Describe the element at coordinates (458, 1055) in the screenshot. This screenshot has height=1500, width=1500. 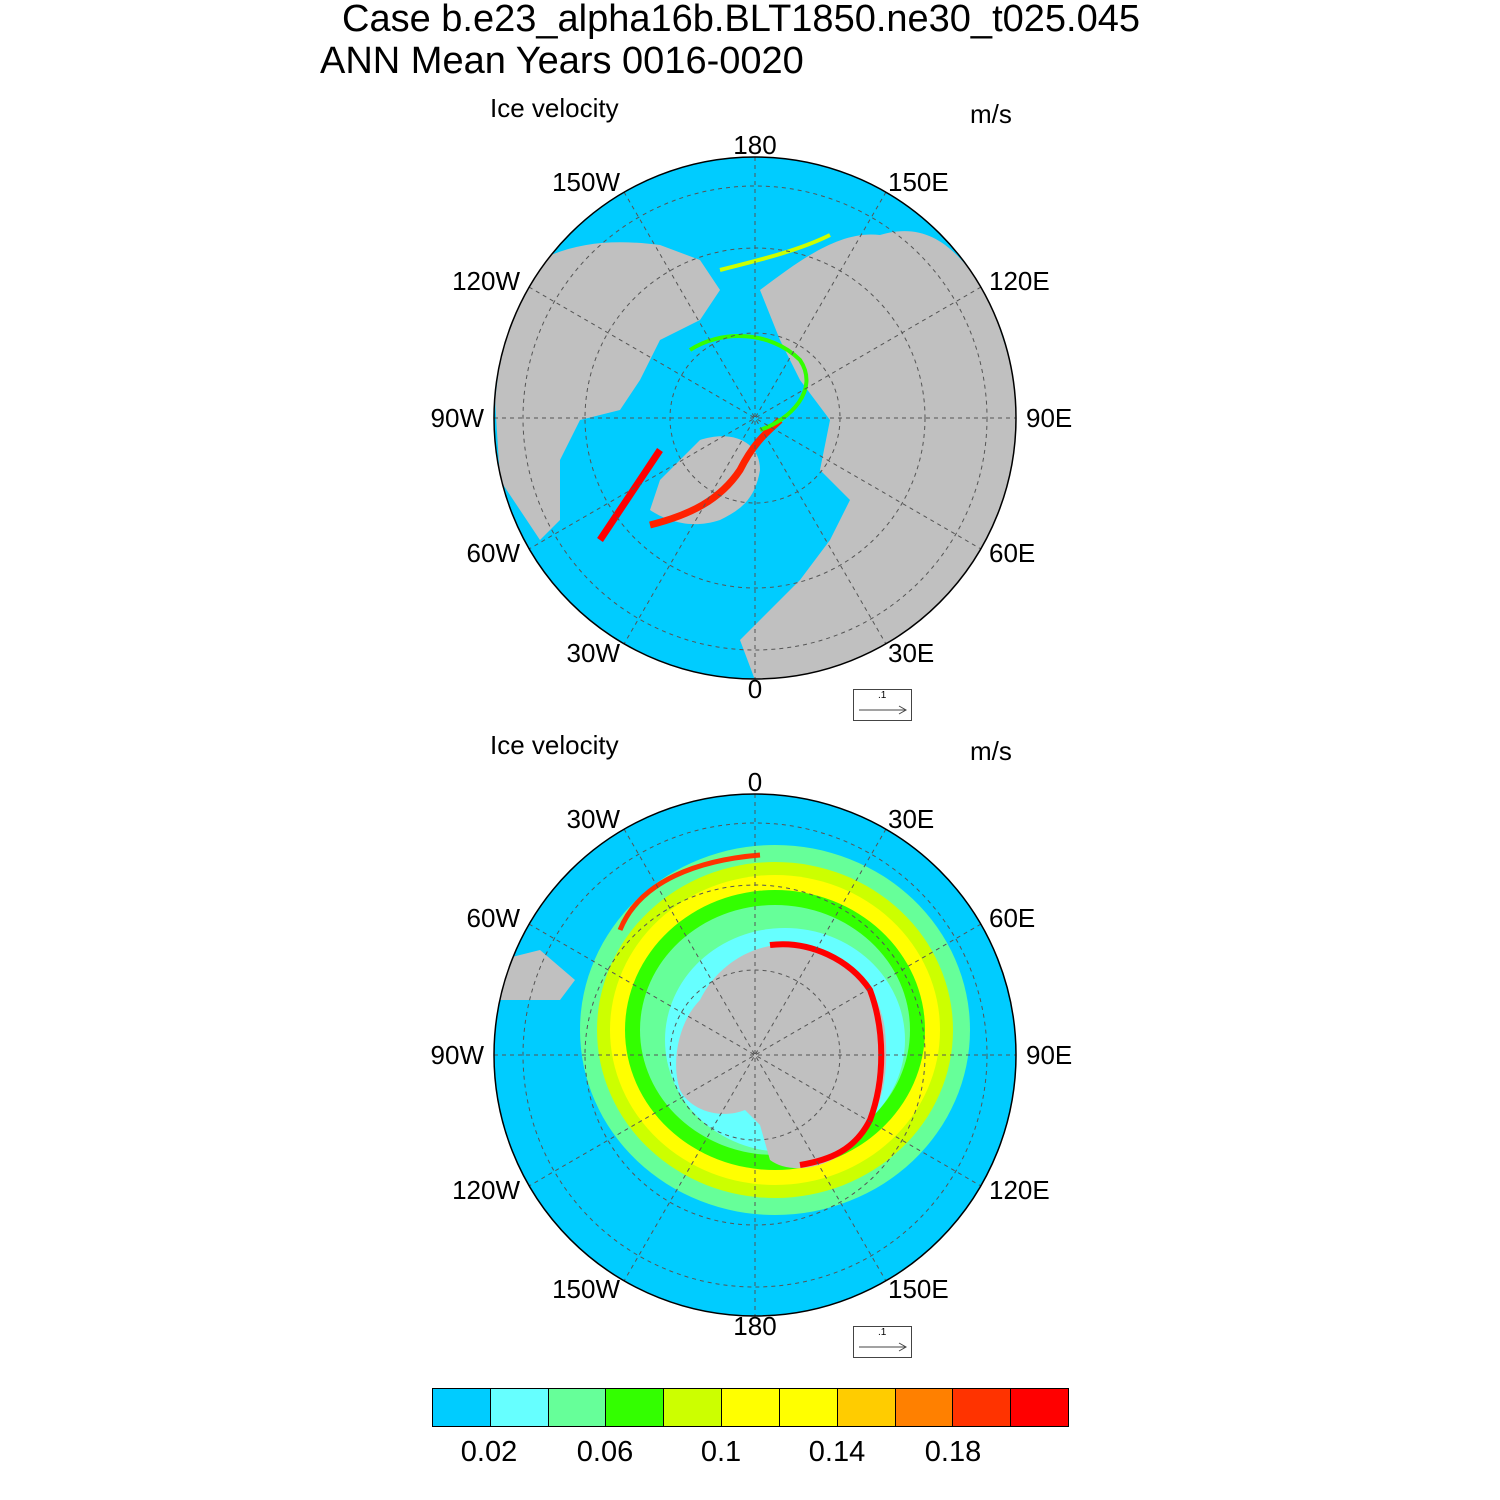
I see `south-lon-90w: 90W` at that location.